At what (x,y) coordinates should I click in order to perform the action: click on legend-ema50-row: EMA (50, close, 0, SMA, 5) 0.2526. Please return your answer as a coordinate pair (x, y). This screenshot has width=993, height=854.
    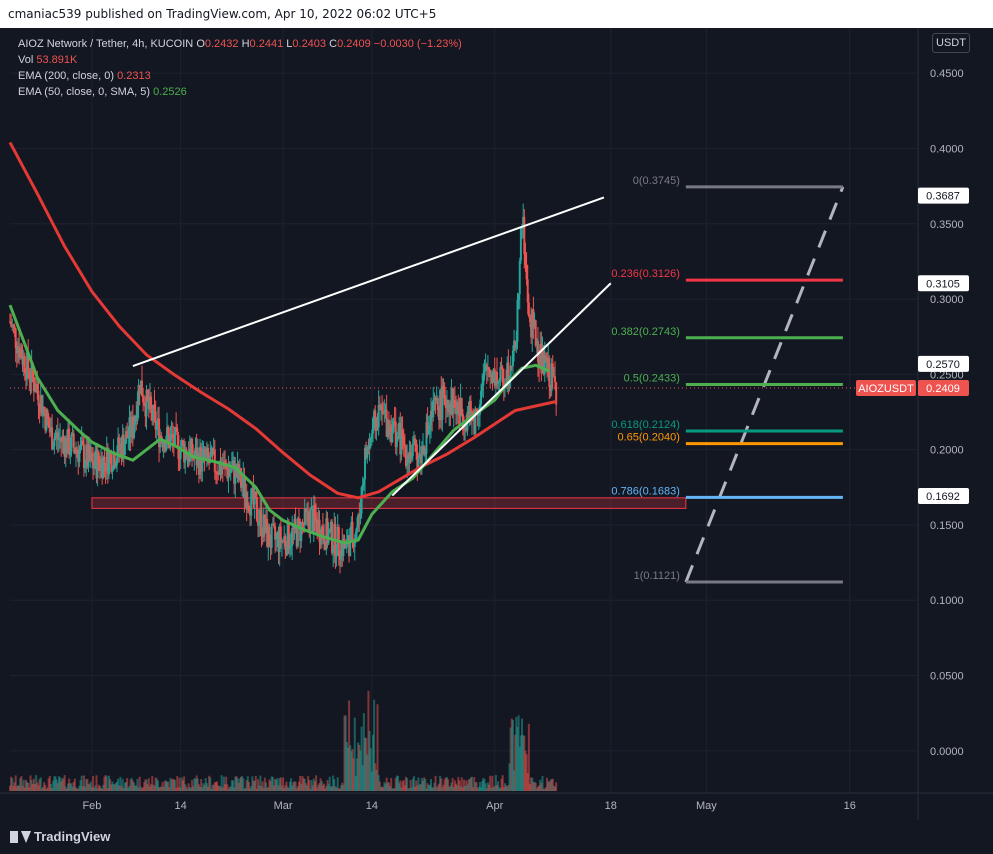
    Looking at the image, I should click on (240, 92).